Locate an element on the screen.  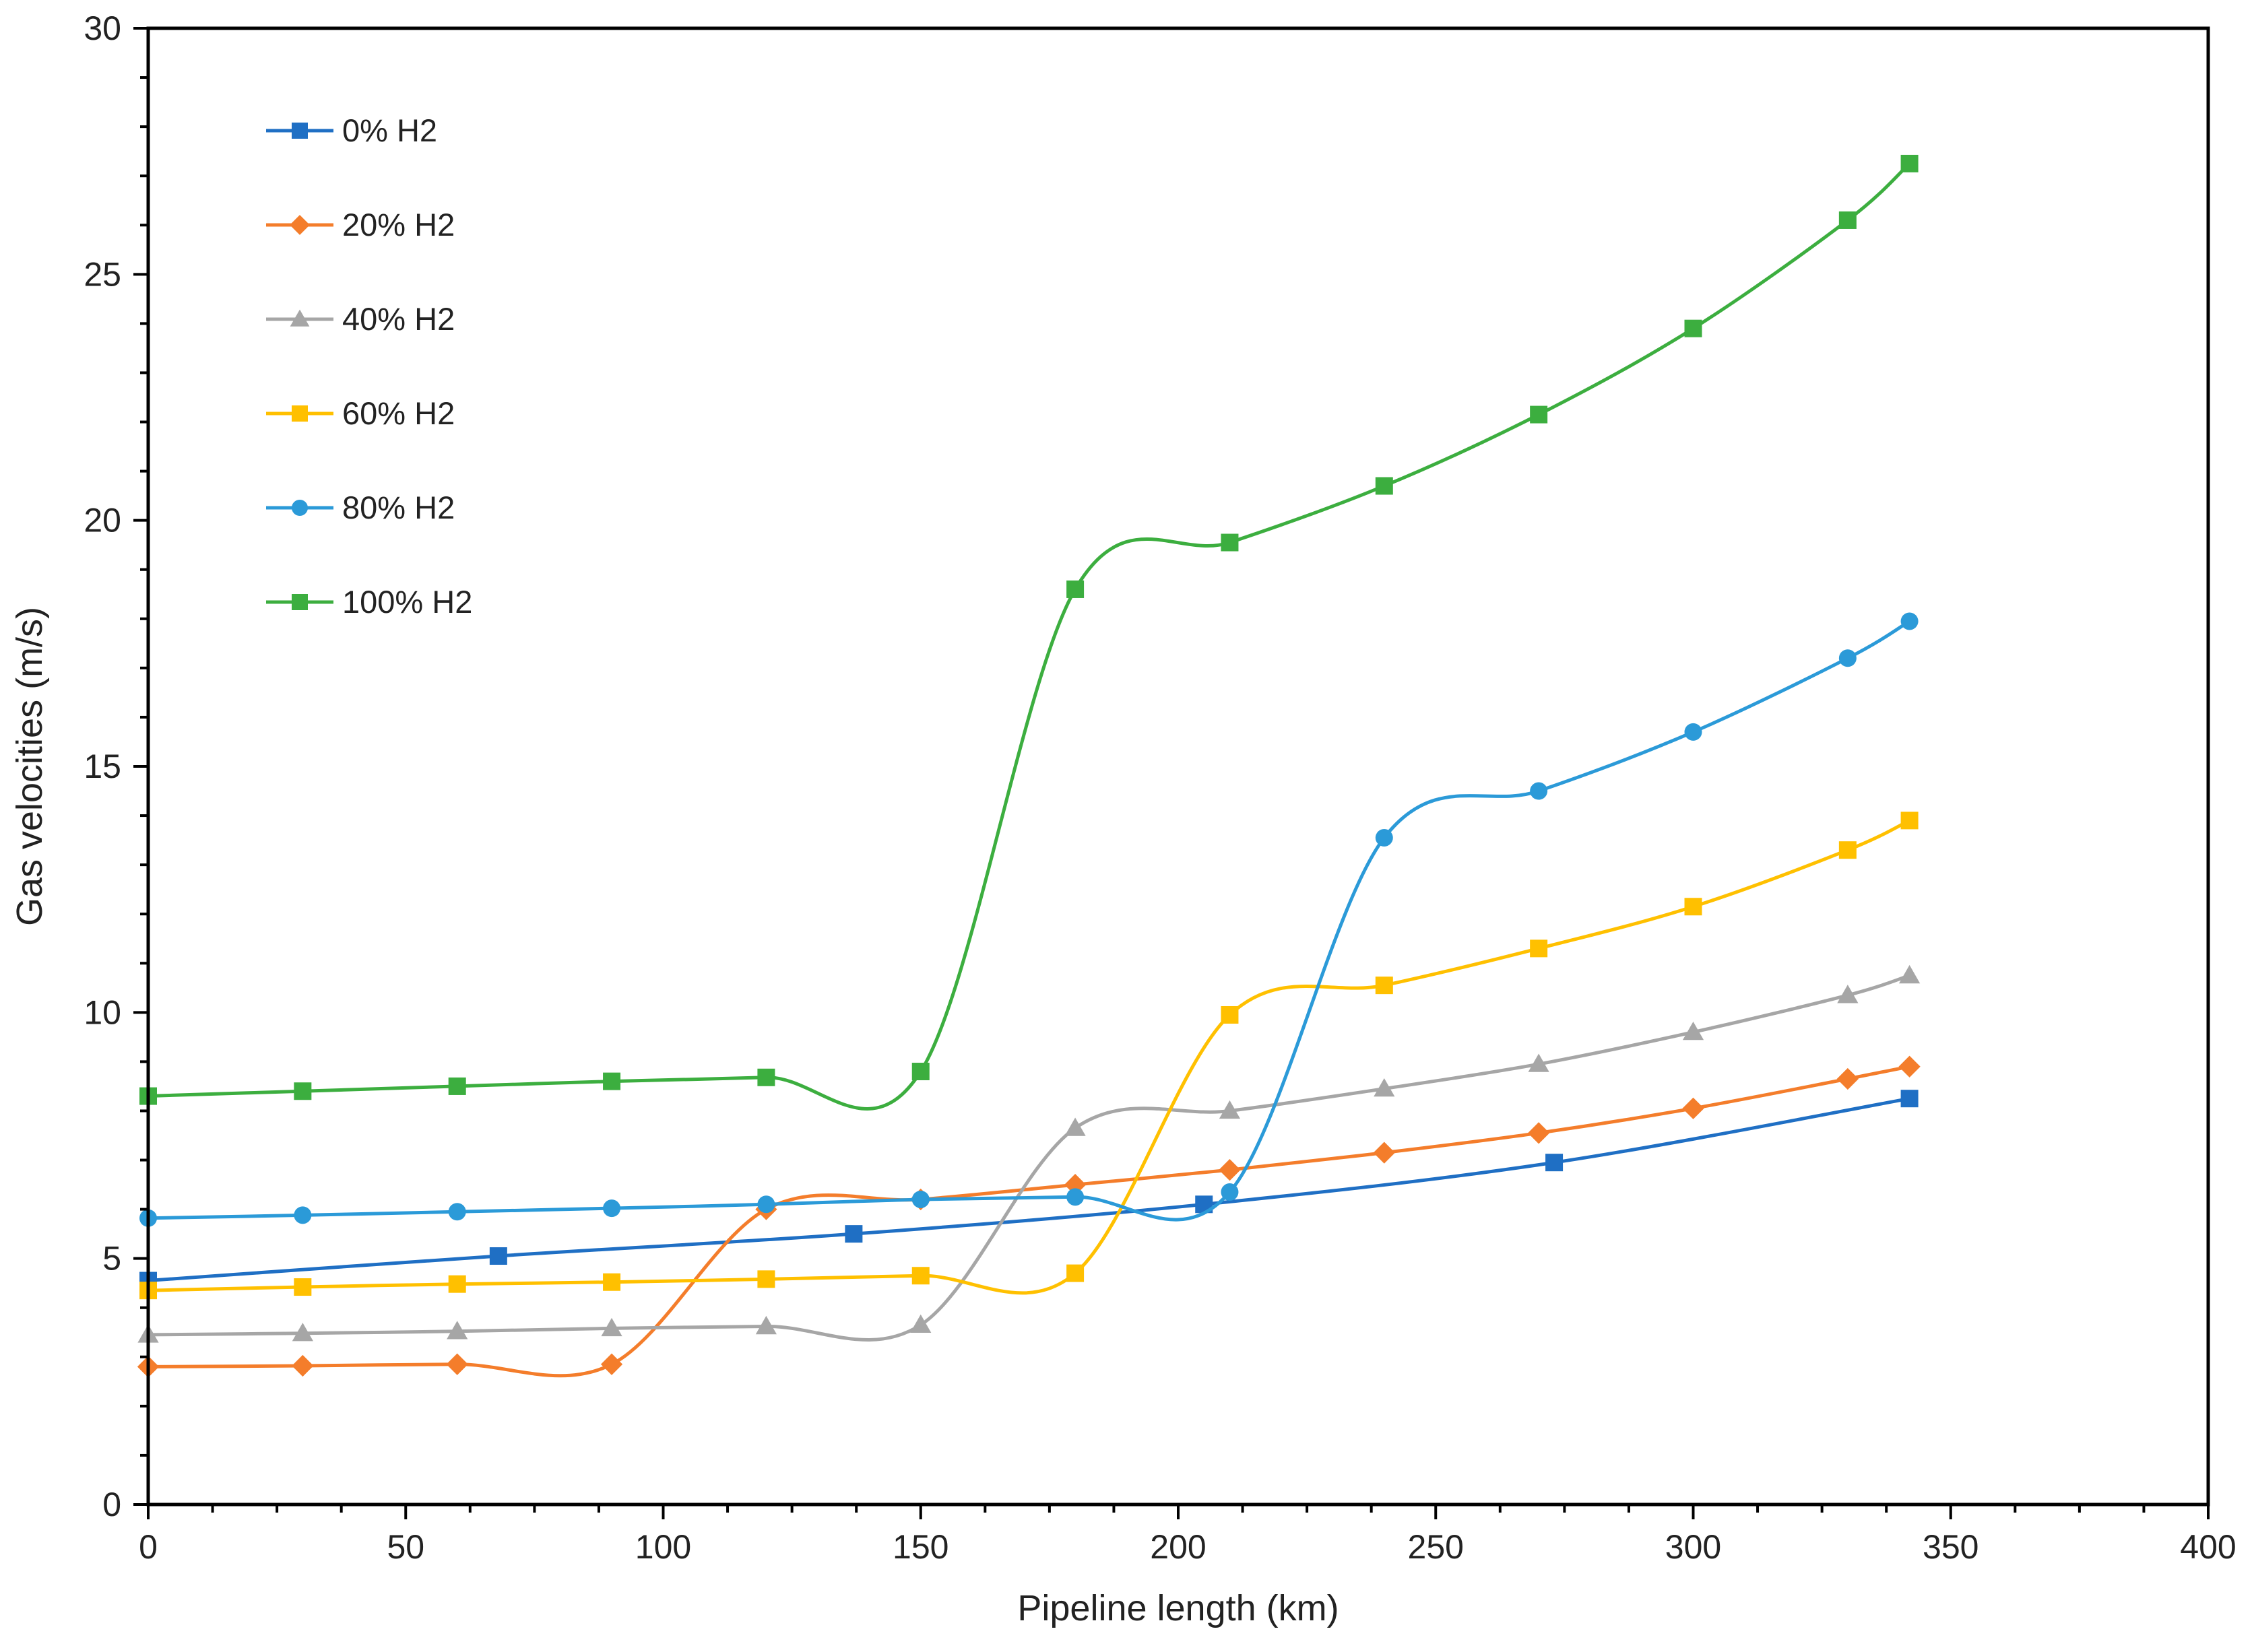
legend-label: 80% H2 is located at coordinates (399, 507).